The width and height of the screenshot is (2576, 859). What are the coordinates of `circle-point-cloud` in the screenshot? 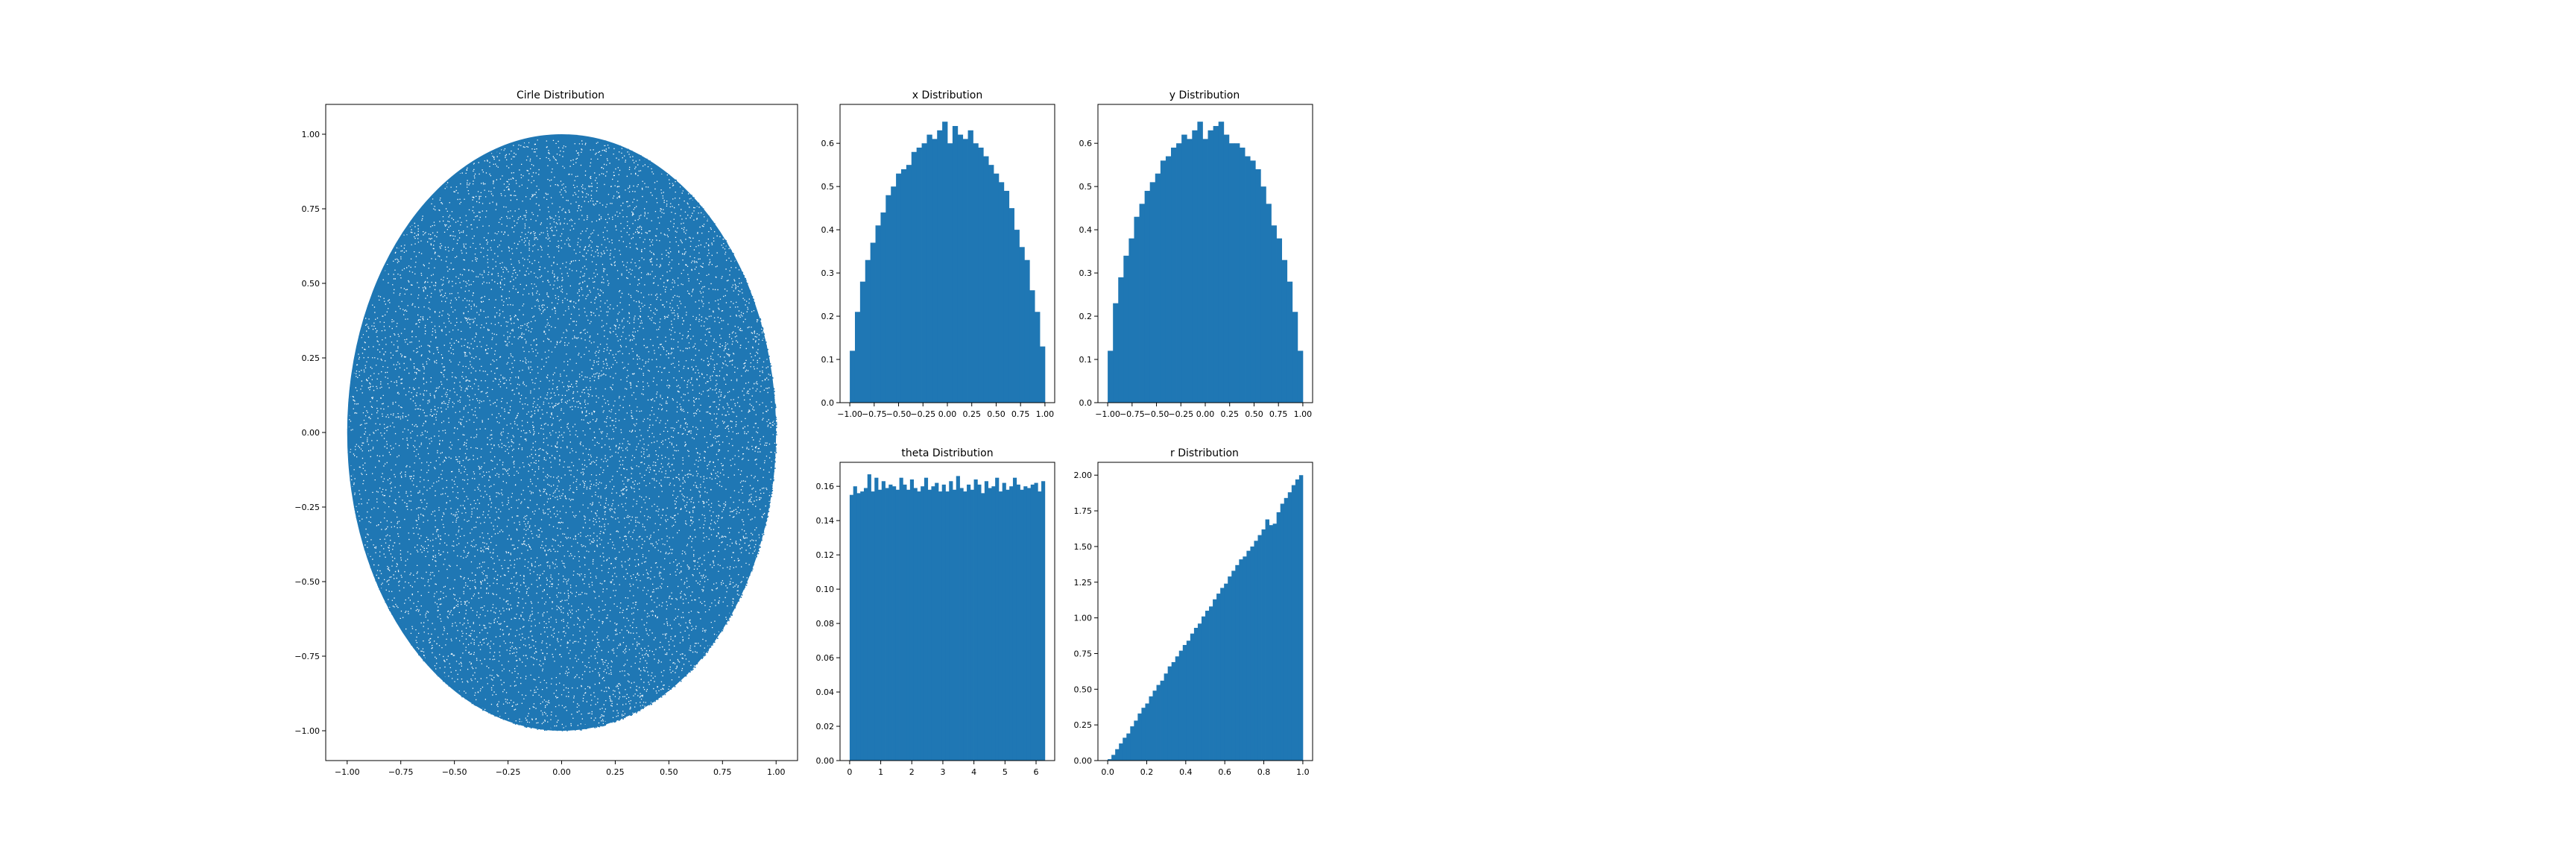 It's located at (562, 432).